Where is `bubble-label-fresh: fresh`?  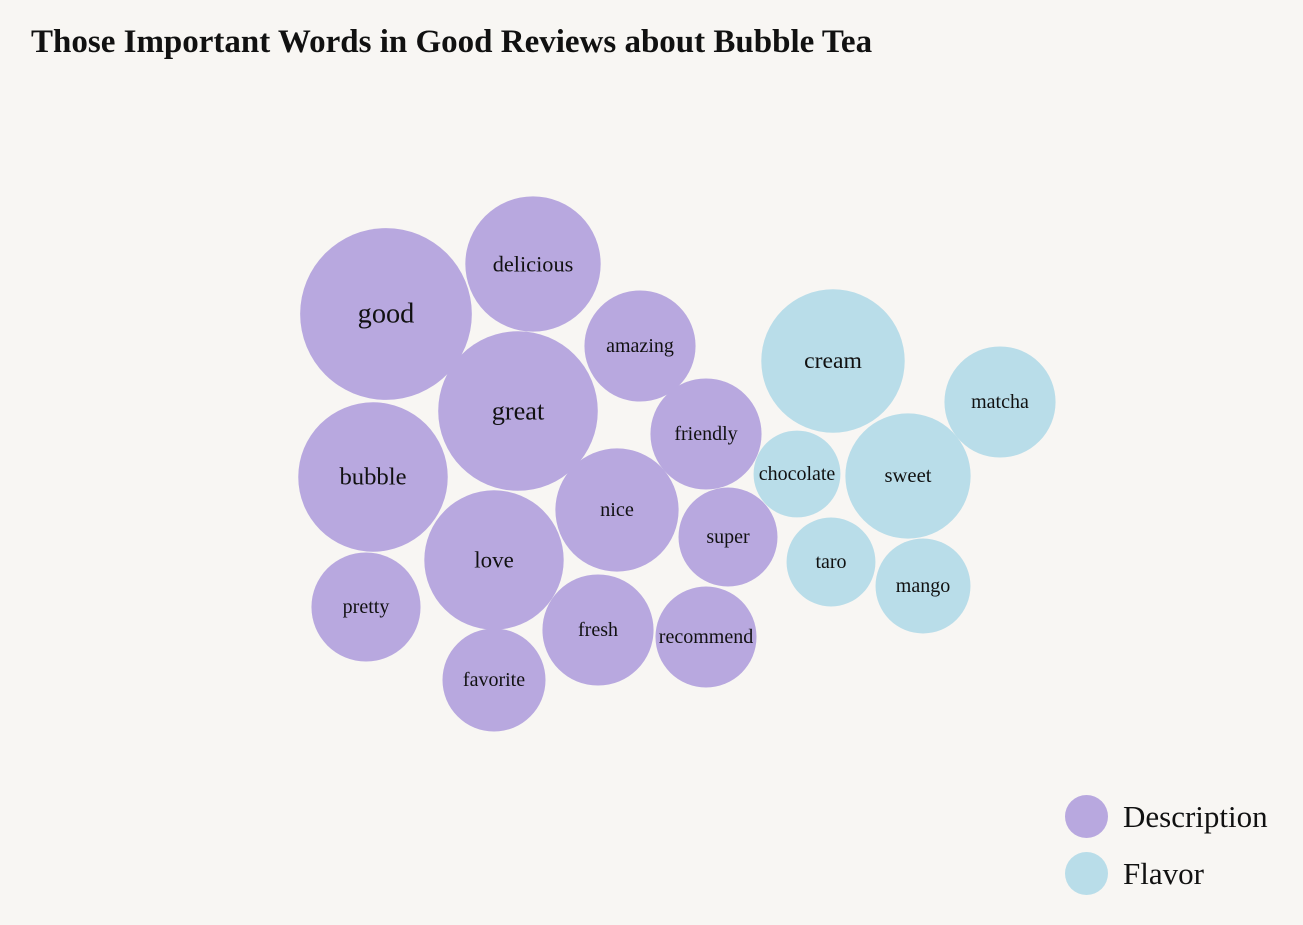
bubble-label-fresh: fresh is located at coordinates (598, 630).